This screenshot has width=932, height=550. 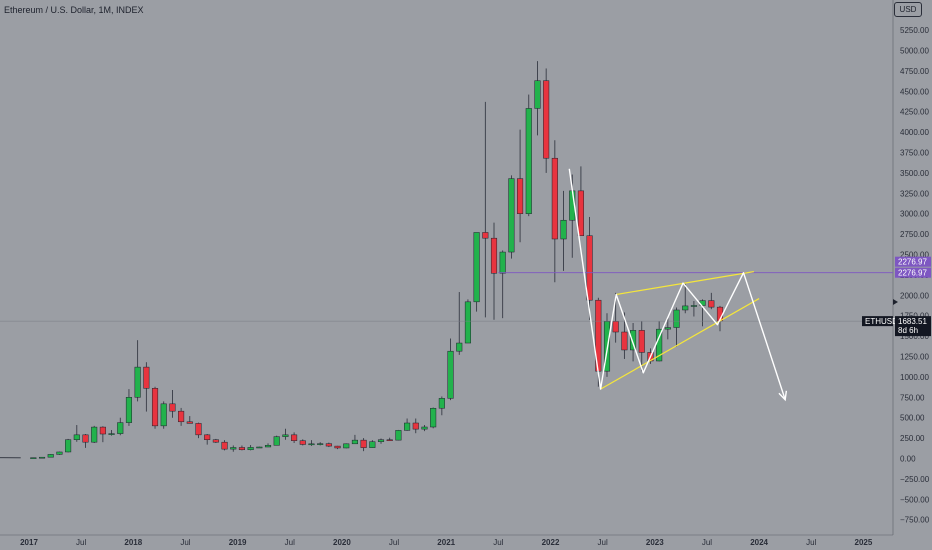 I want to click on price-history-line, so click(x=10, y=458).